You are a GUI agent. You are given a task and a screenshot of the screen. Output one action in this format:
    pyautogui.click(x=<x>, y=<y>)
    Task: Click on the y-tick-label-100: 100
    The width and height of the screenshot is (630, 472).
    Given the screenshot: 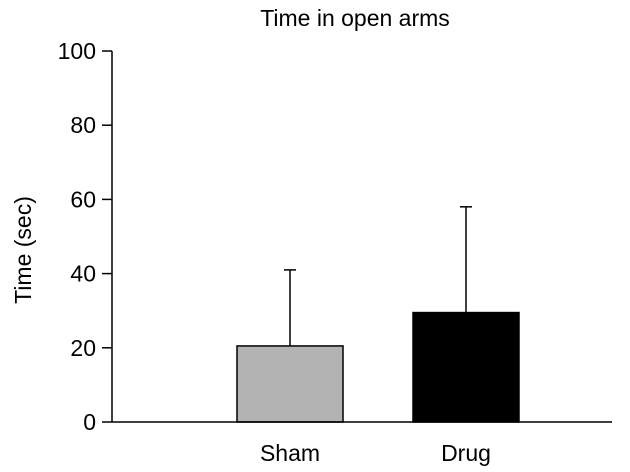 What is the action you would take?
    pyautogui.click(x=77, y=51)
    